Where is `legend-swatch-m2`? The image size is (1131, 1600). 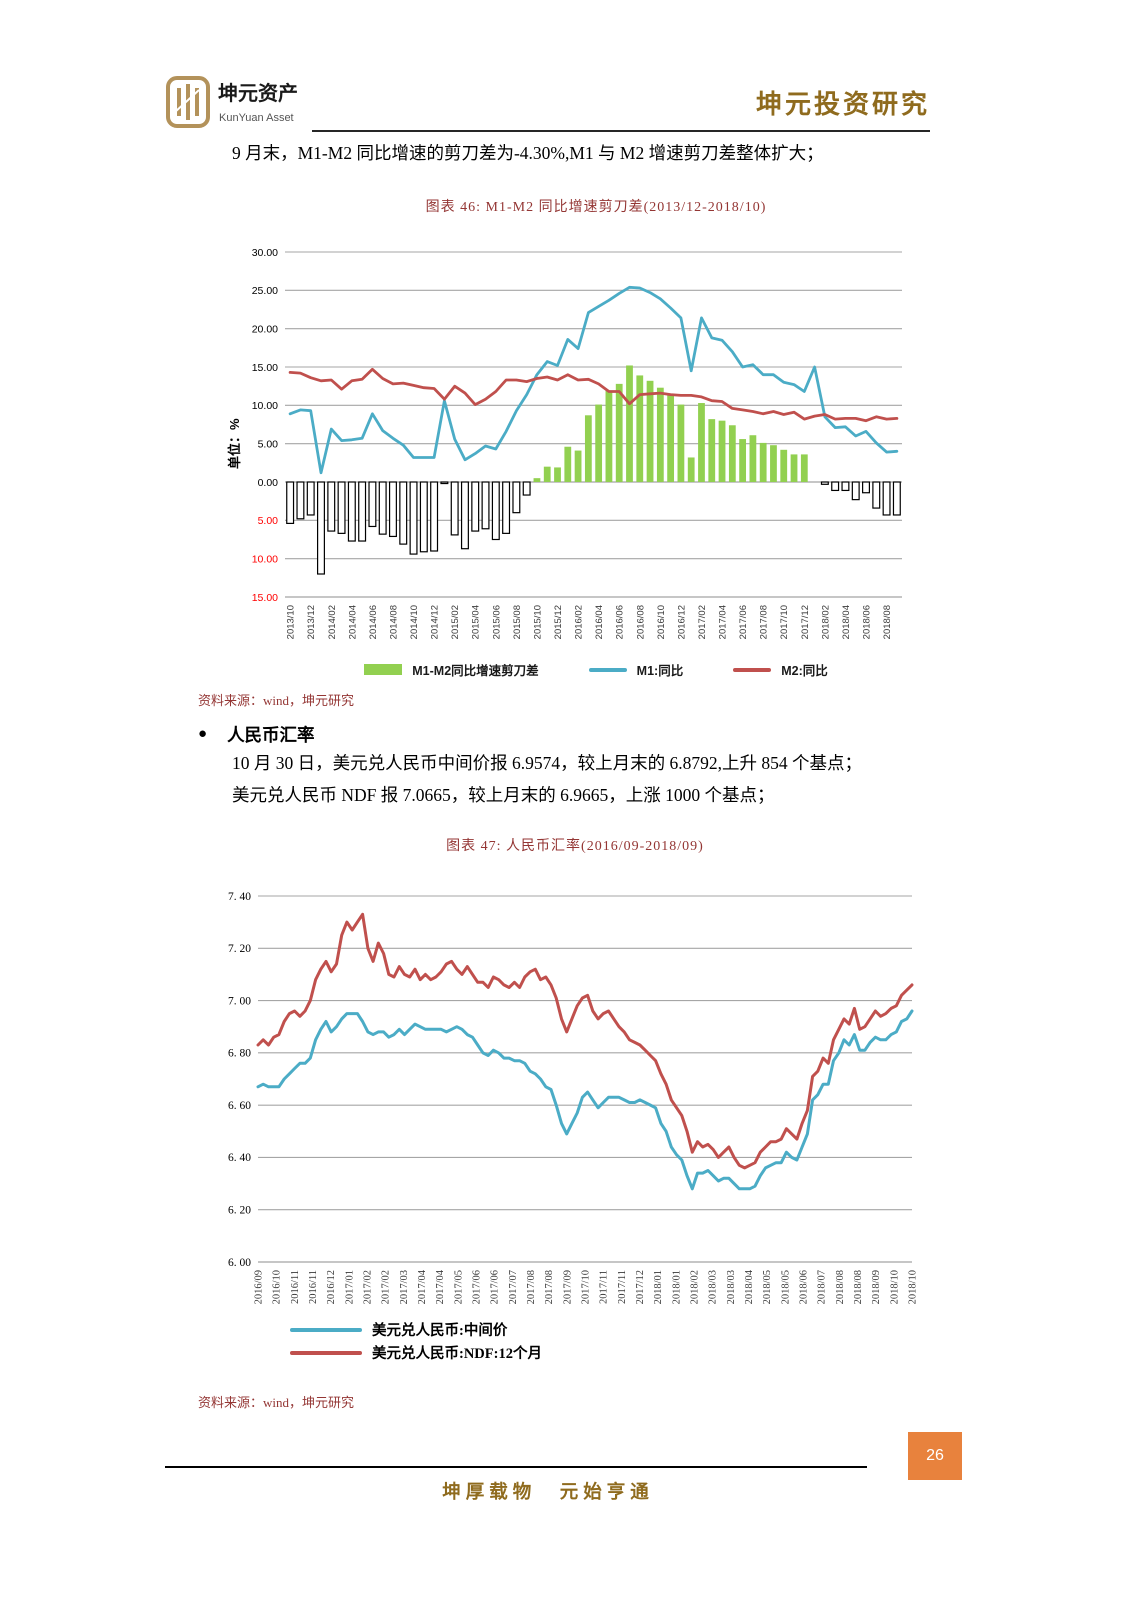
legend-swatch-m2 is located at coordinates (752, 669).